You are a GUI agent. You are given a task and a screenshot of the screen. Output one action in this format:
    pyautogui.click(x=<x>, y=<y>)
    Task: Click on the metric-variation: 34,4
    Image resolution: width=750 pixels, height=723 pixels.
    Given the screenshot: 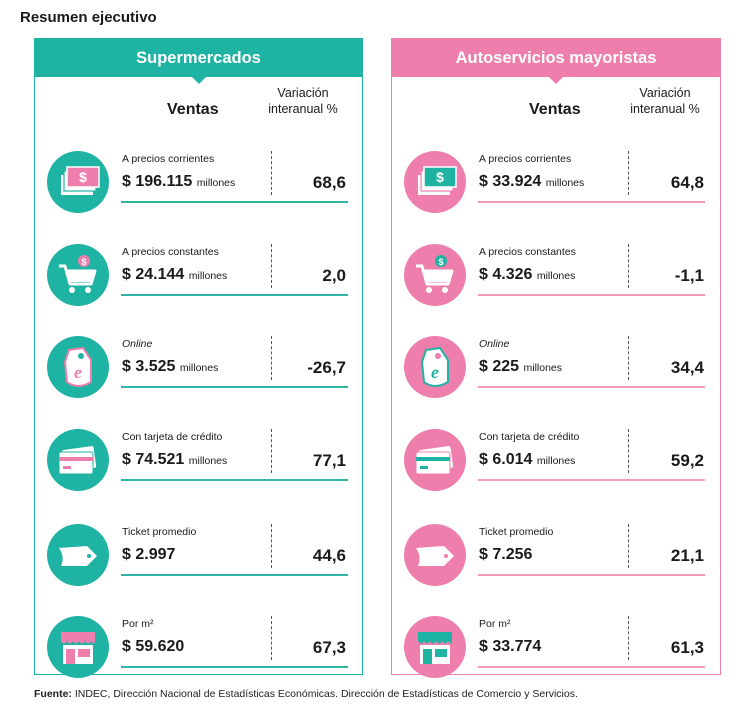 What is the action you would take?
    pyautogui.click(x=687, y=367)
    